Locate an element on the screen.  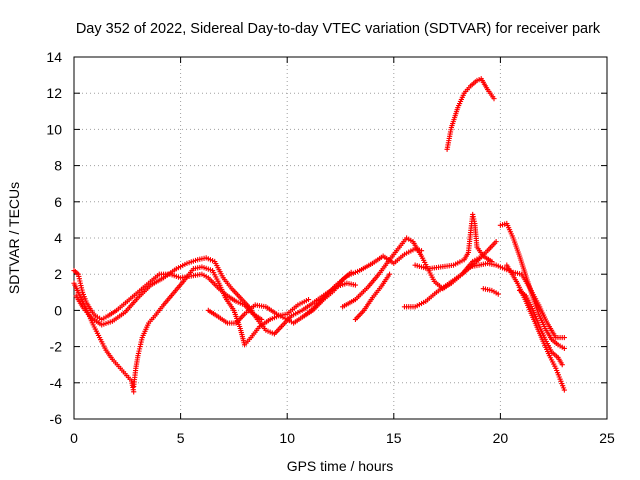
y-tick-labels: -6 -4 -2 0 2 4 6 8 10 12 14 is located at coordinates (54, 238).